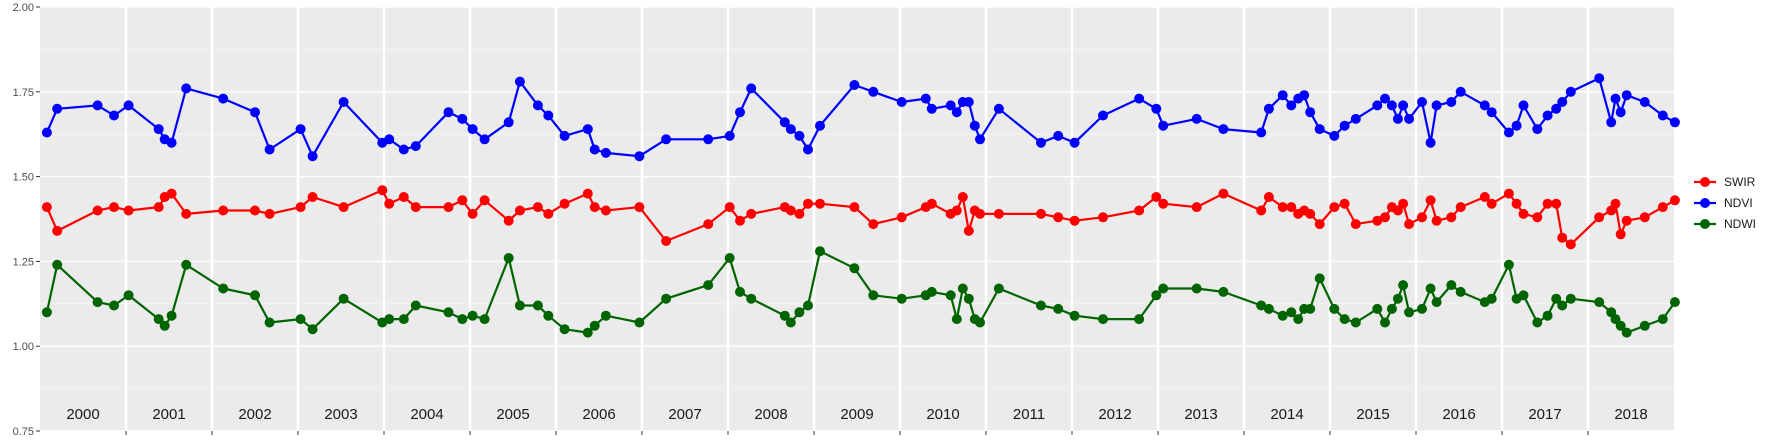 The width and height of the screenshot is (1773, 442). Describe the element at coordinates (23, 347) in the screenshot. I see `y-tick-label: 1.00` at that location.